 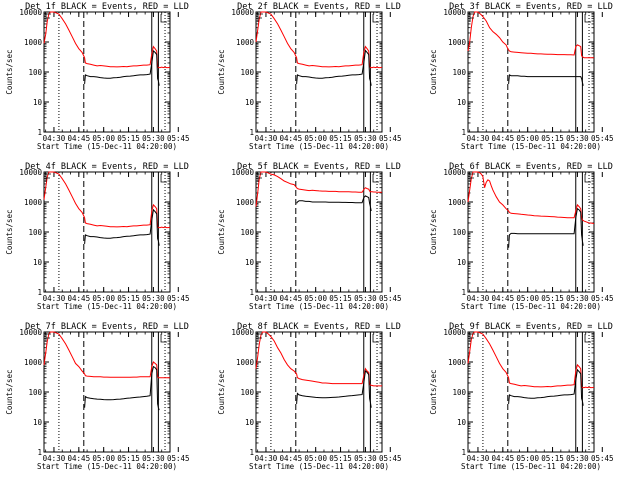 I want to click on chart-title: Det 8f BLACK = Events, RED = LLD, so click(x=319, y=327).